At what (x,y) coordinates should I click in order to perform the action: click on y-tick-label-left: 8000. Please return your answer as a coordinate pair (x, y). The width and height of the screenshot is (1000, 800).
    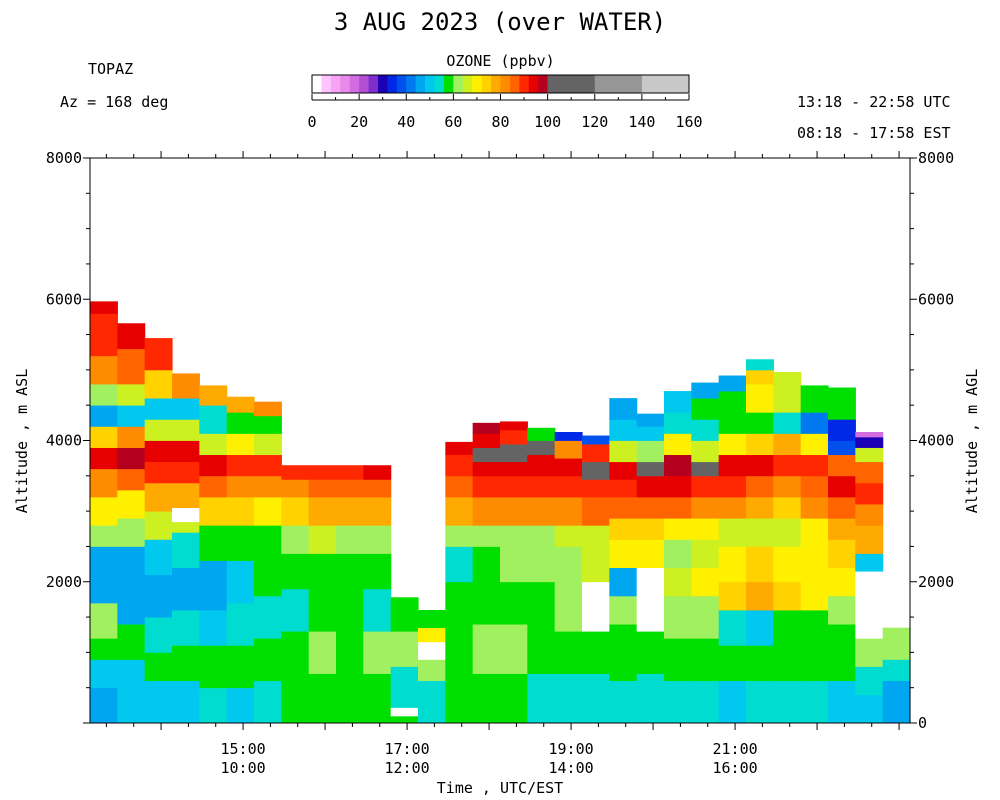
    Looking at the image, I should click on (64, 158).